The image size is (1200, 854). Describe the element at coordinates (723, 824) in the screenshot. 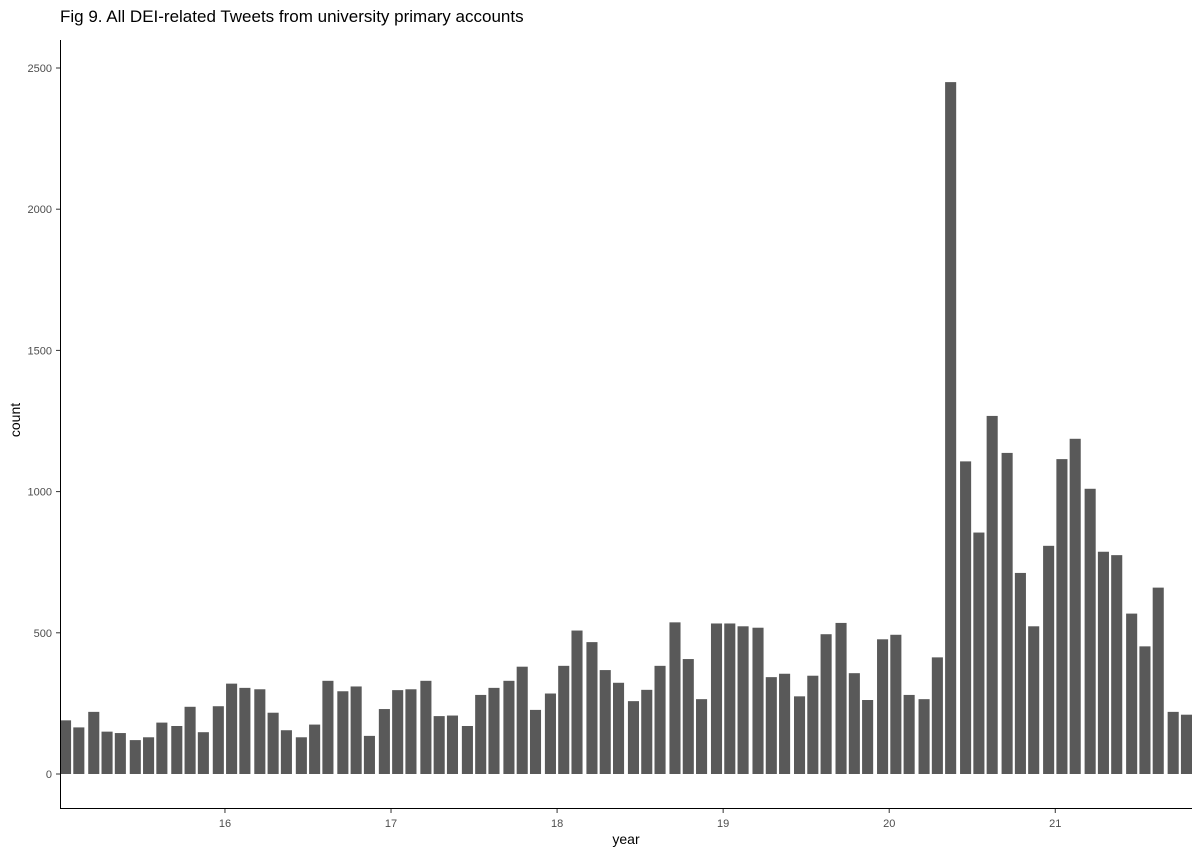

I see `x-tick-label: 19` at that location.